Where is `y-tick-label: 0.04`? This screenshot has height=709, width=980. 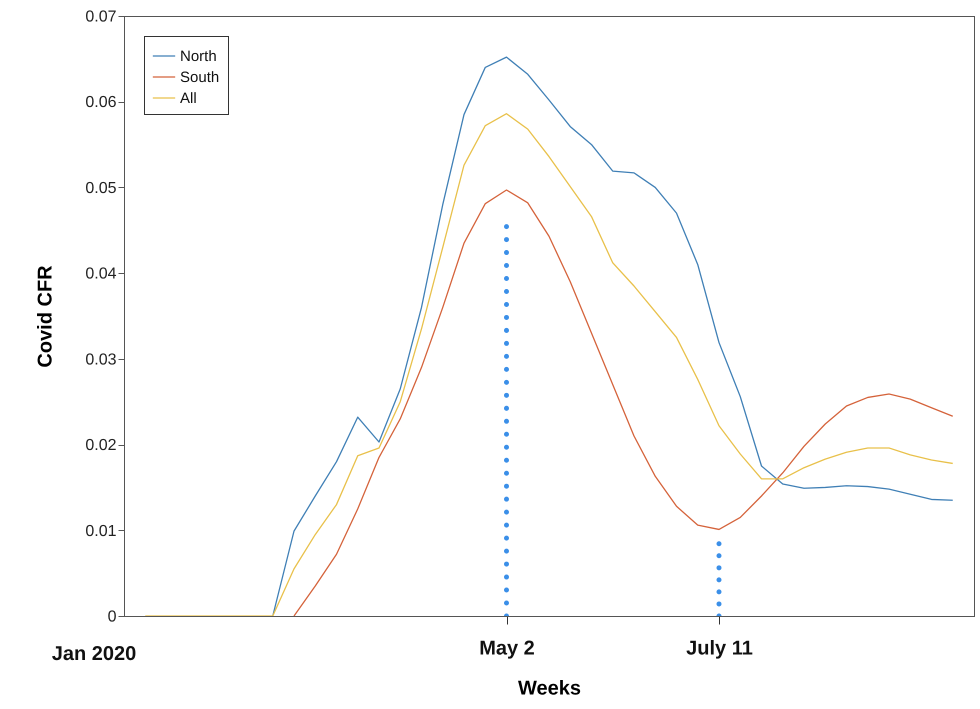 y-tick-label: 0.04 is located at coordinates (101, 274).